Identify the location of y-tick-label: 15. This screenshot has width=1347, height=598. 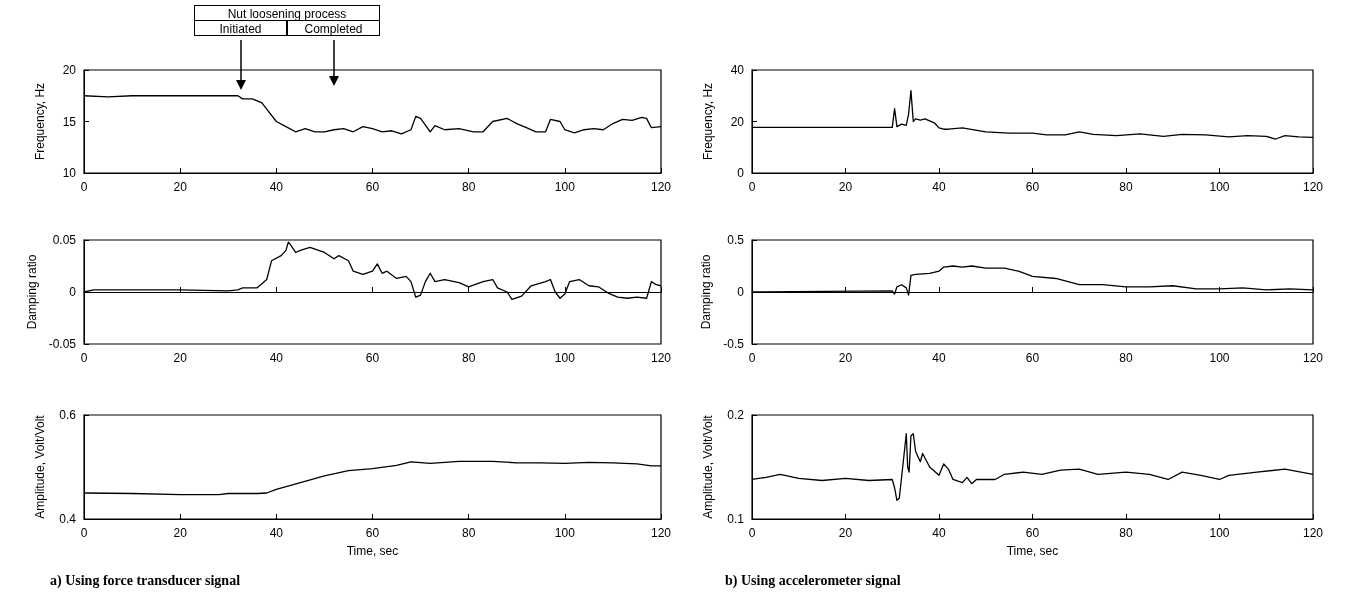
(69, 121).